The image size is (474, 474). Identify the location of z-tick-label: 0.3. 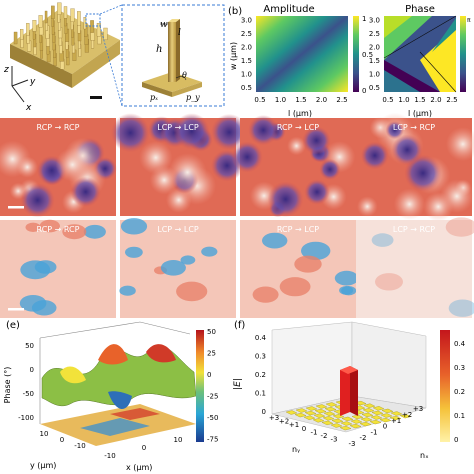
(260, 357).